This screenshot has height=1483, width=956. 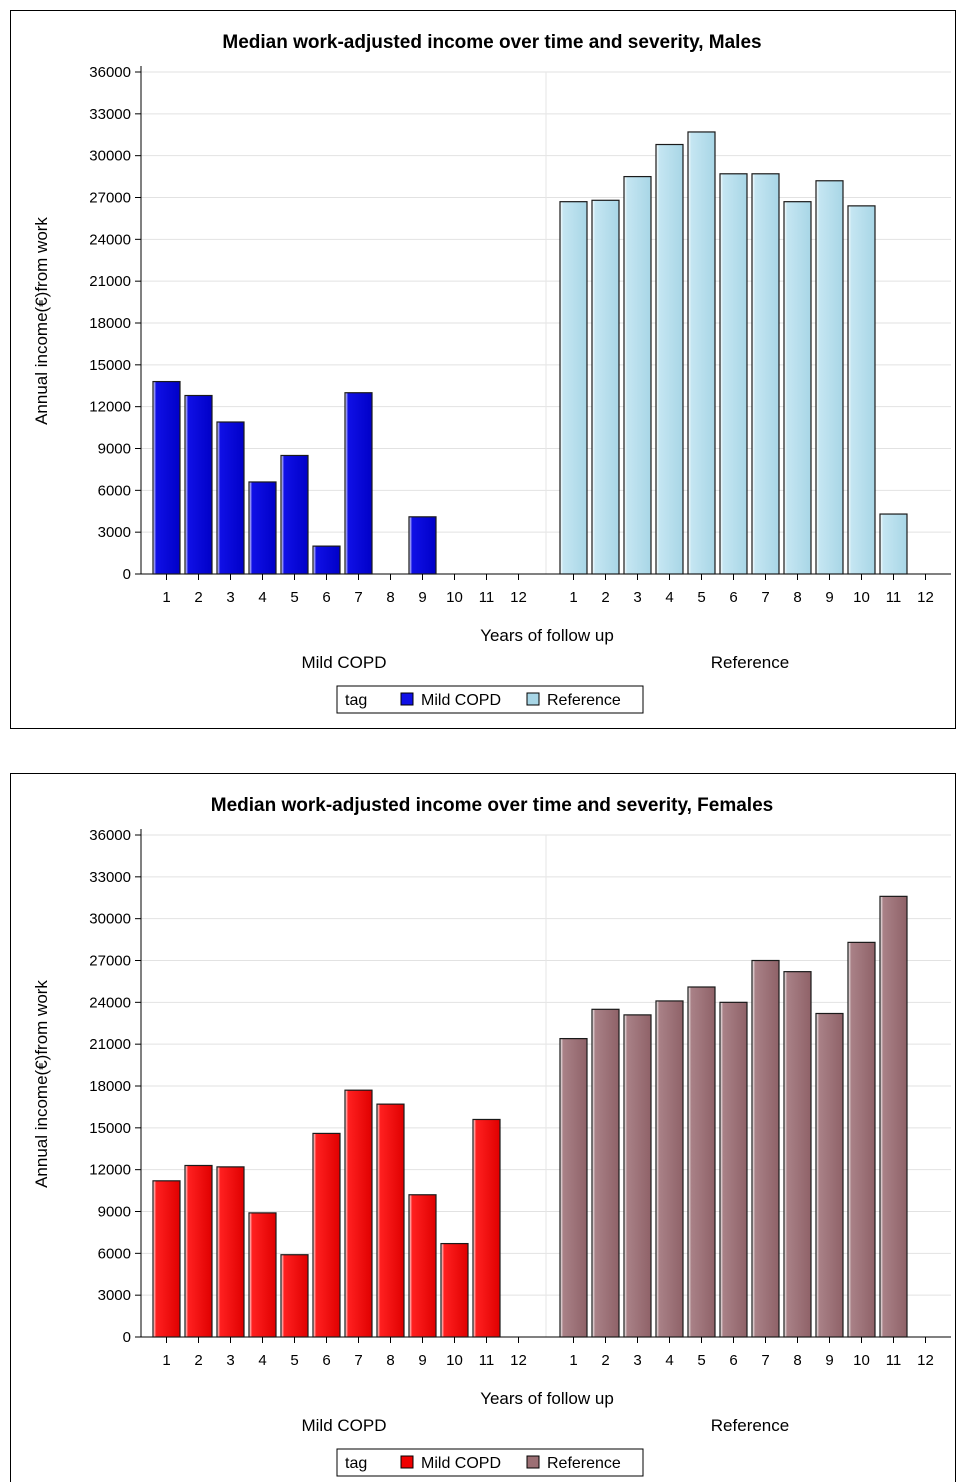 I want to click on x-tick-label: 3, so click(x=230, y=1360).